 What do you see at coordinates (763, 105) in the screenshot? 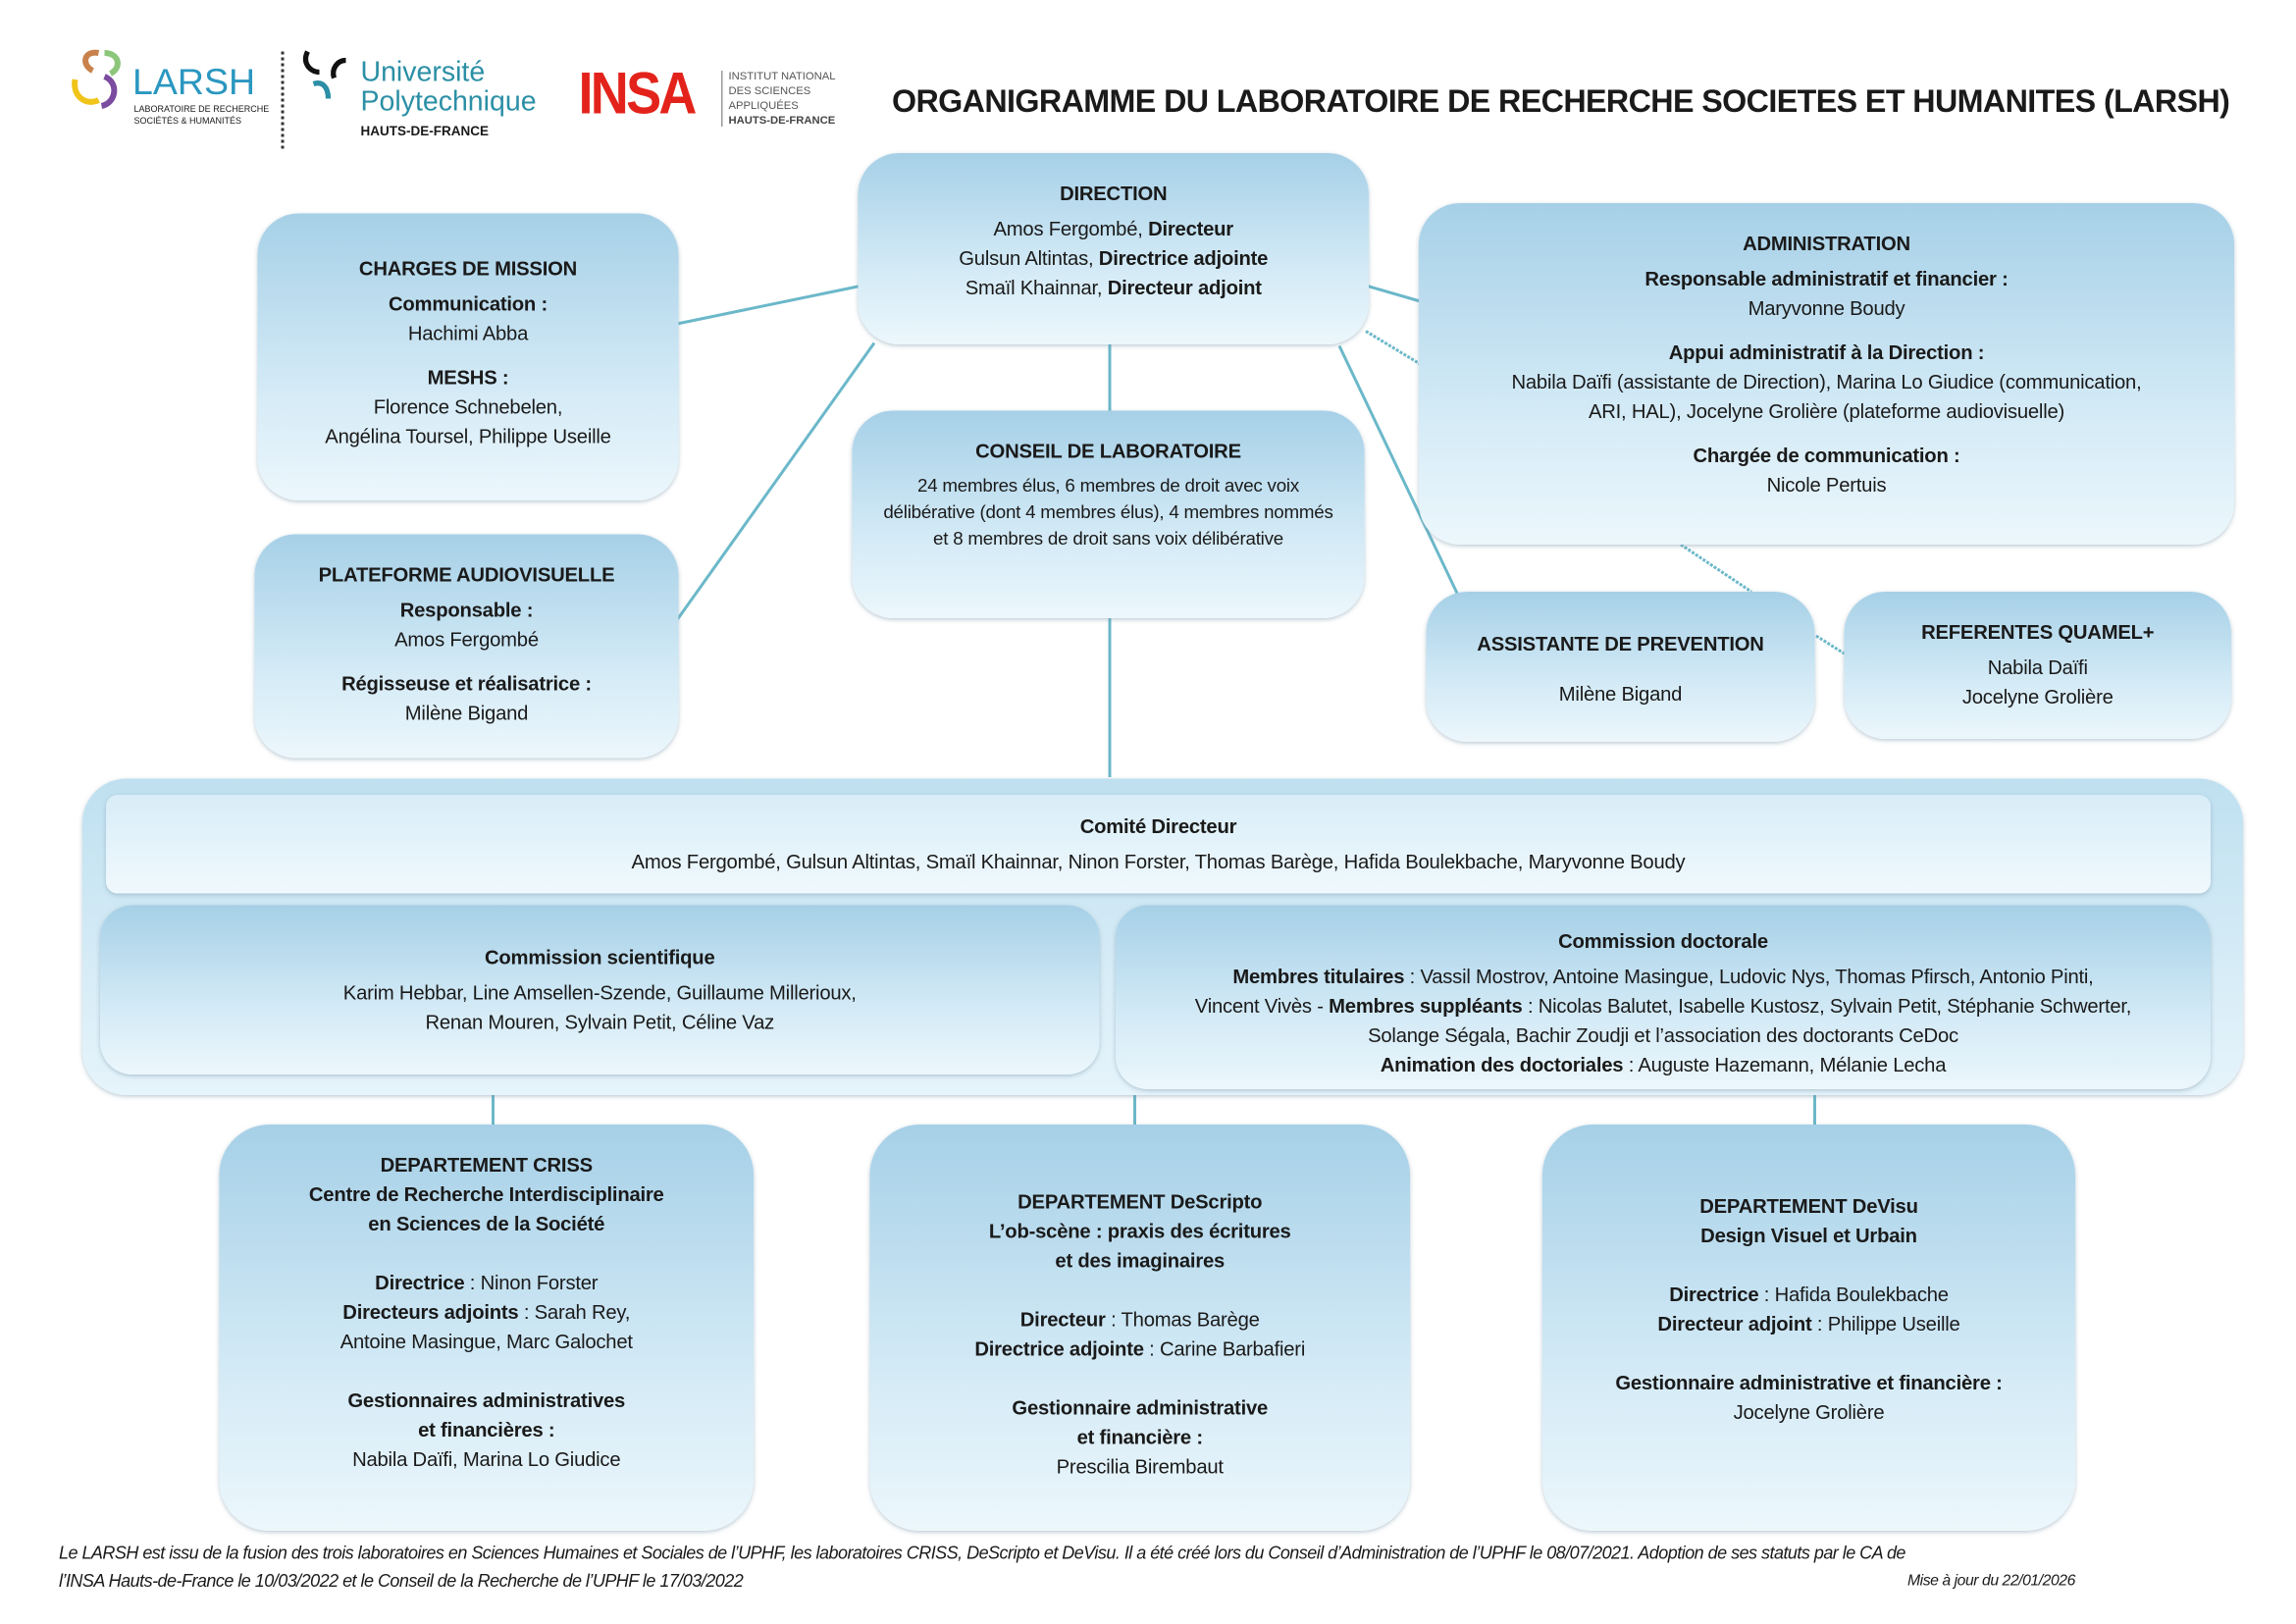
I see `insa-logo-line3: APPLIQUÉES` at bounding box center [763, 105].